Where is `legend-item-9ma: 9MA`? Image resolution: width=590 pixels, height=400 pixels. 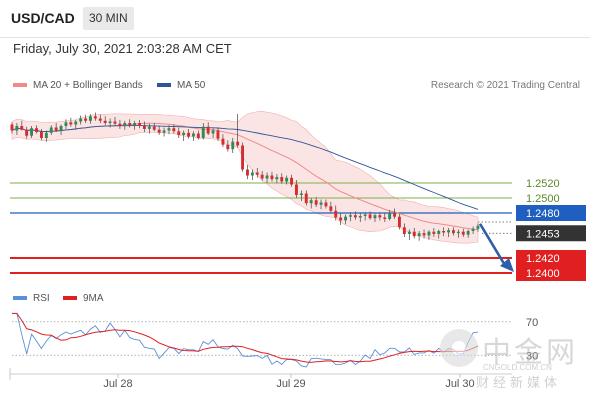 legend-item-9ma: 9MA is located at coordinates (83, 298).